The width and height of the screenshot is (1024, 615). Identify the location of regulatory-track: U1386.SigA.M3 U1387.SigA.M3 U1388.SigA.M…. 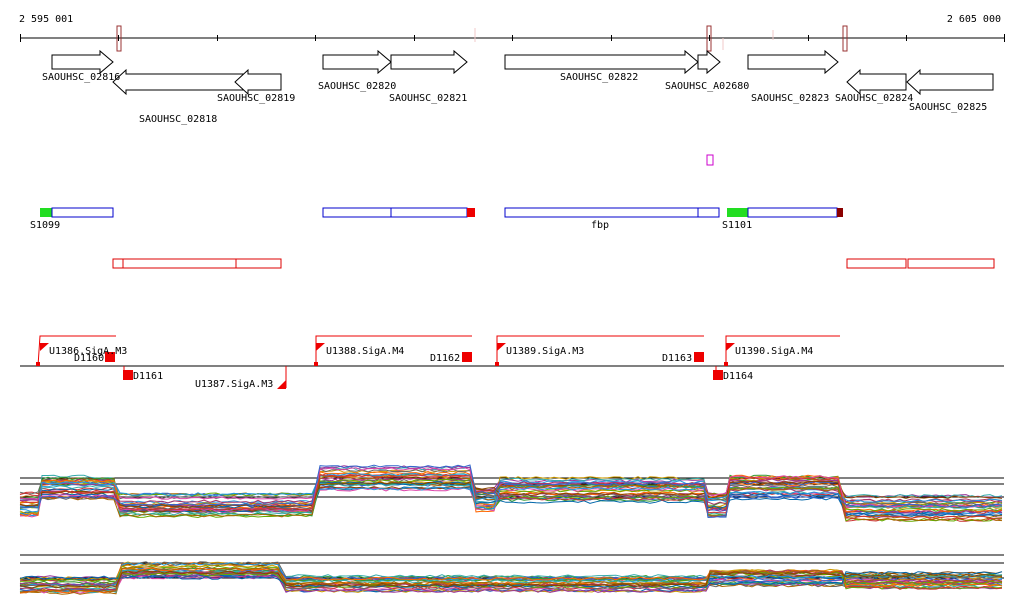
(512, 362).